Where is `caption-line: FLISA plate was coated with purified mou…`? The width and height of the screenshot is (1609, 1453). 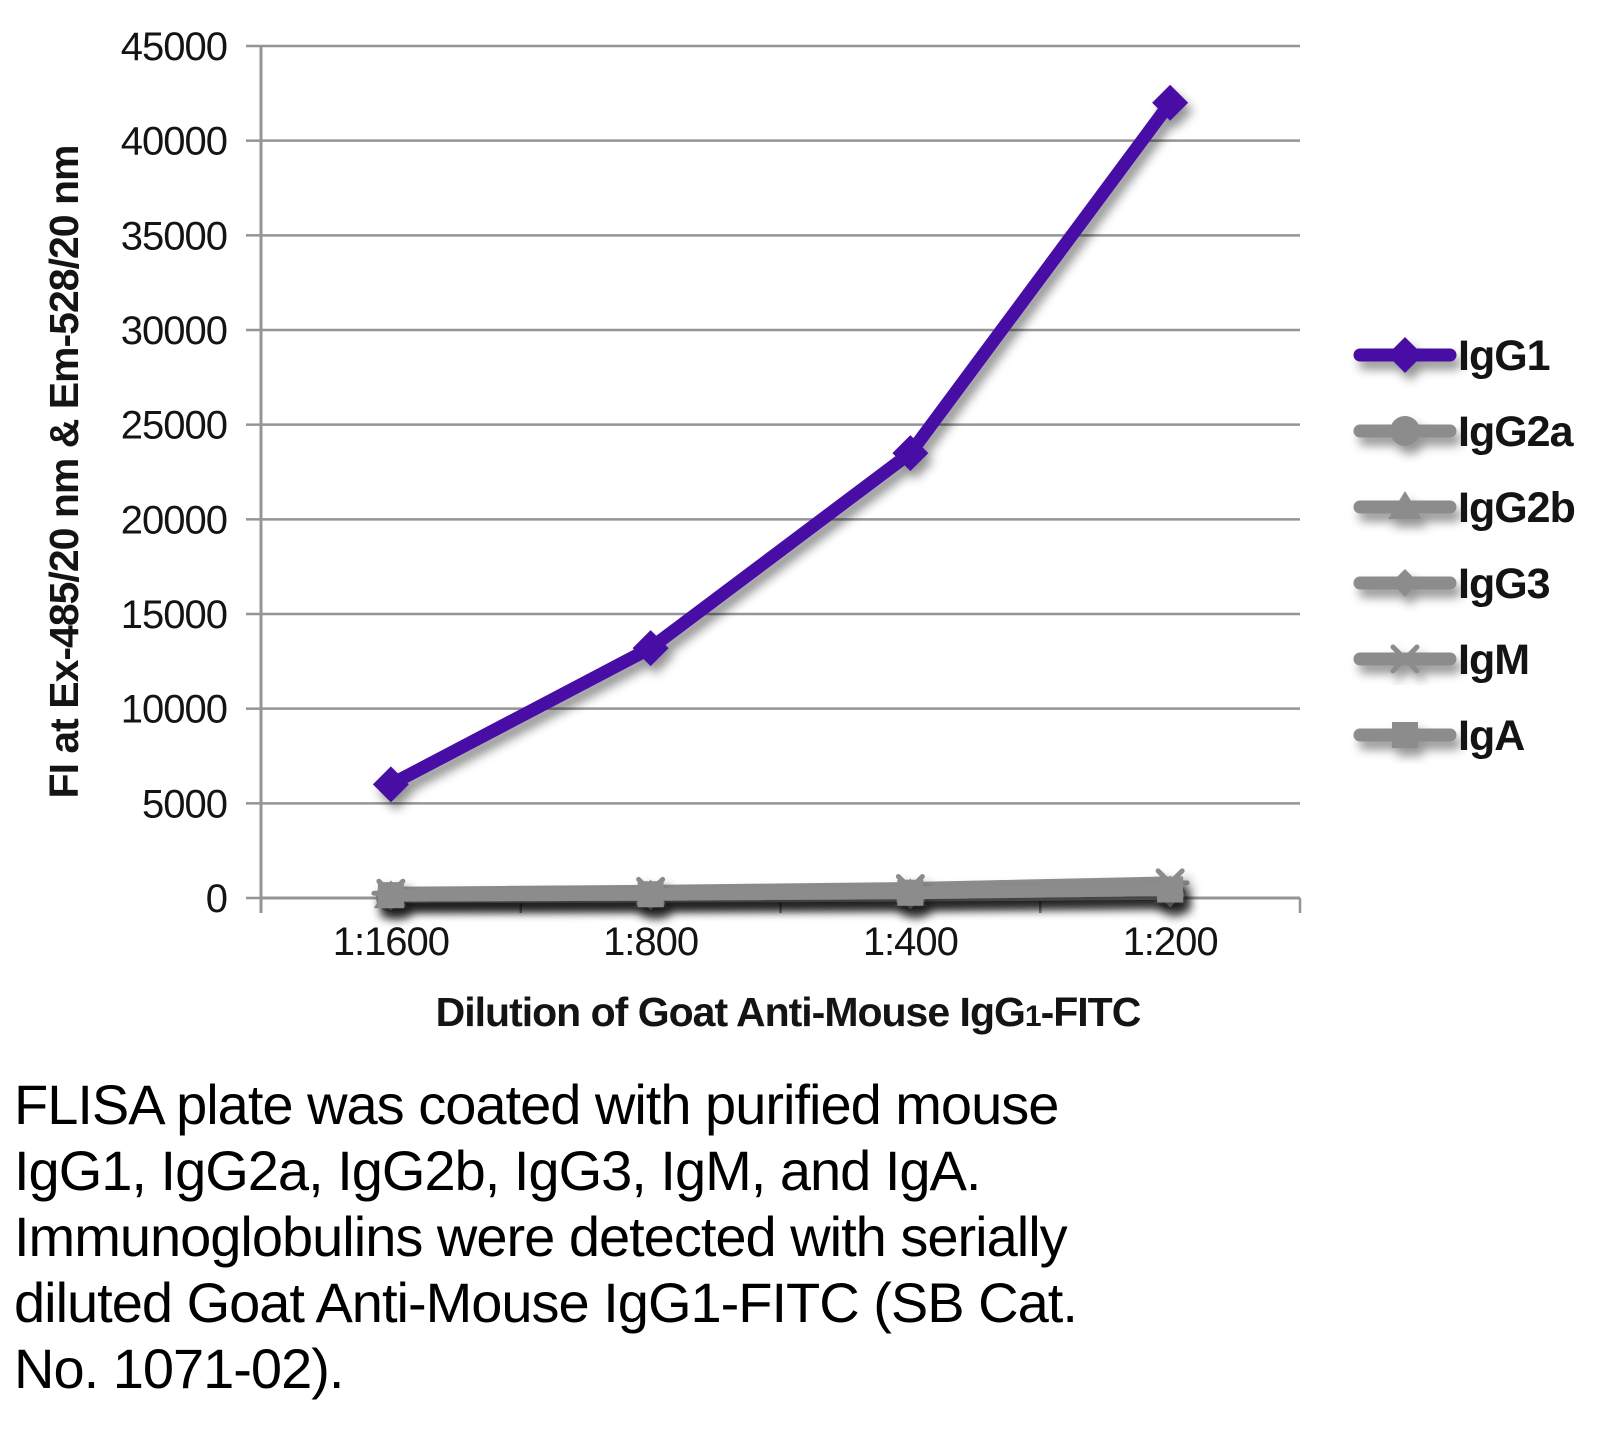
caption-line: FLISA plate was coated with purified mou… is located at coordinates (536, 1104).